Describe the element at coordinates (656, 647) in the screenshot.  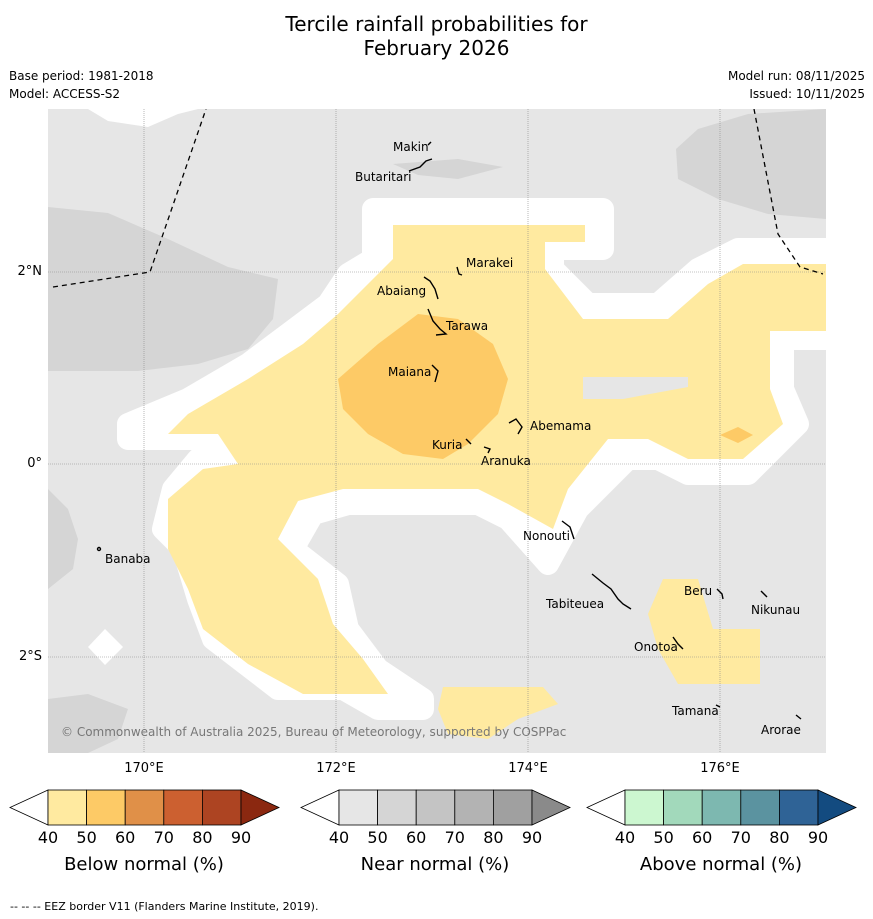
I see `label-onotoa: Onotoa` at that location.